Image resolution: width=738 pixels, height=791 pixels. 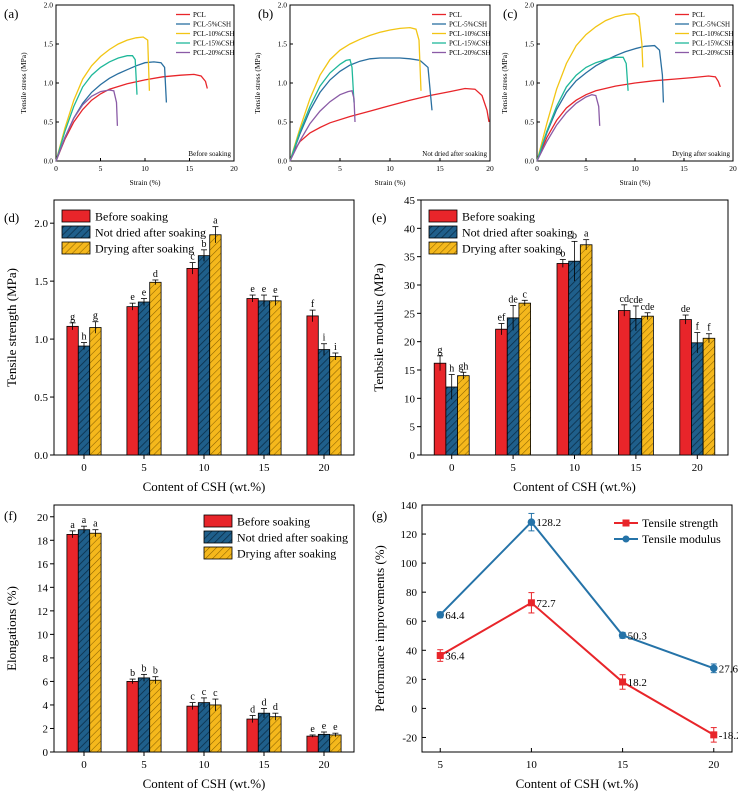 What do you see at coordinates (322, 110) in the screenshot?
I see `series-line-pcl-15-csh` at bounding box center [322, 110].